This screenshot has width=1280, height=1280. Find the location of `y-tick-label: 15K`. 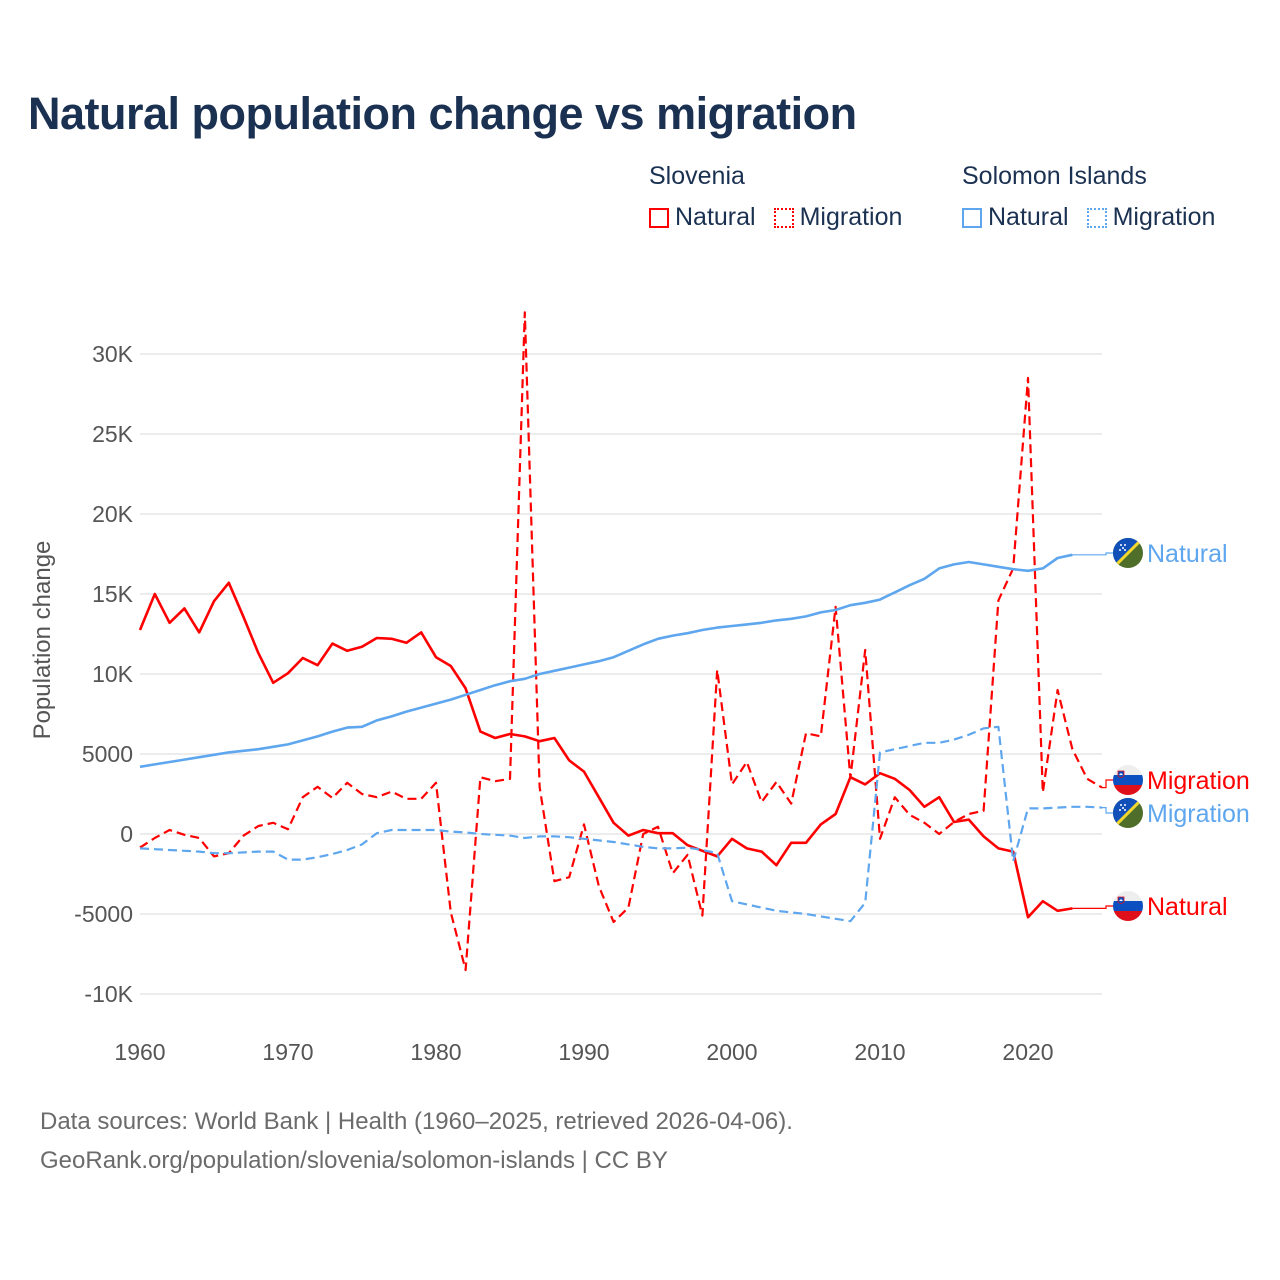

y-tick-label: 15K is located at coordinates (113, 594).